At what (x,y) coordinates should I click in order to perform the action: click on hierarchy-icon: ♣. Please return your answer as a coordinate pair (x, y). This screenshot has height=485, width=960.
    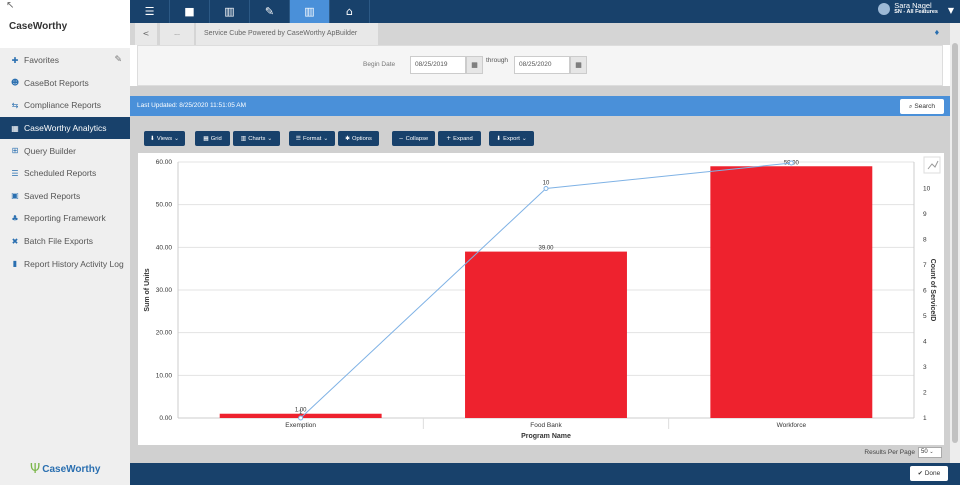
    Looking at the image, I should click on (15, 218).